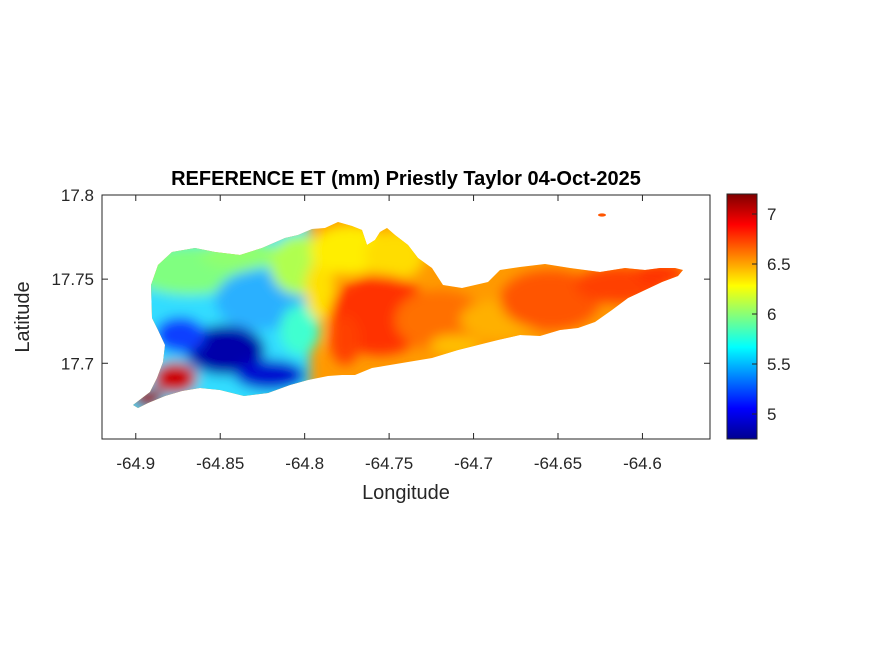 The height and width of the screenshot is (656, 875). I want to click on y-tick-label: 17.8, so click(77, 195).